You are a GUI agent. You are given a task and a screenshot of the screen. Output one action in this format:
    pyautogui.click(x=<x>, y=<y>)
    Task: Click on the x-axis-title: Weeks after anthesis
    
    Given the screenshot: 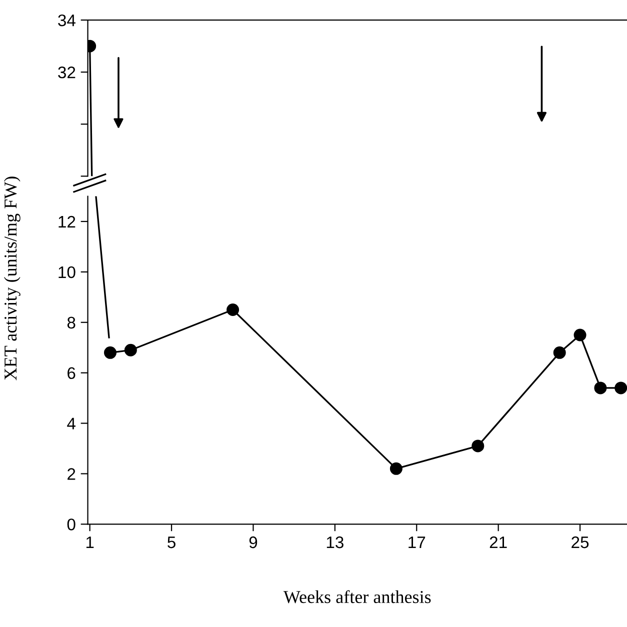 What is the action you would take?
    pyautogui.click(x=357, y=597)
    